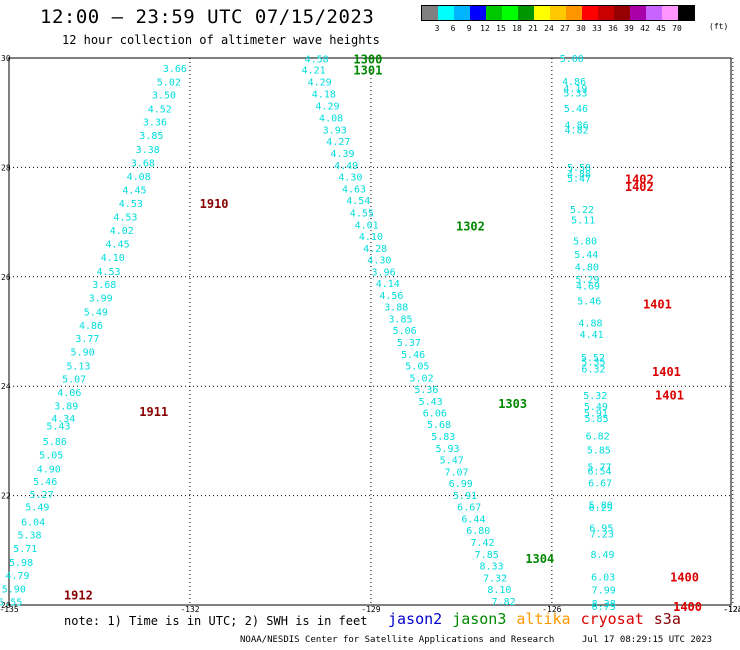  I want to click on data-point-label: 6.03, so click(603, 578).